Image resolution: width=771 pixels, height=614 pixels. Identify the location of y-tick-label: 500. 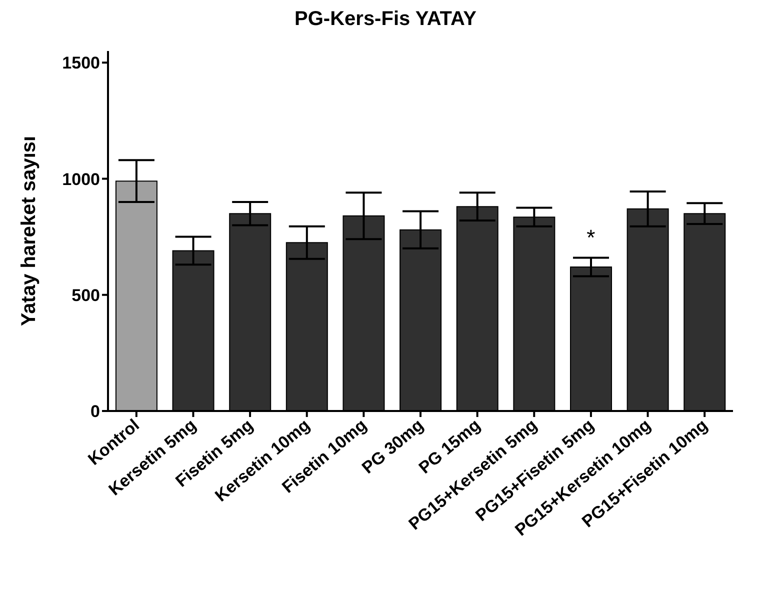
(86, 295).